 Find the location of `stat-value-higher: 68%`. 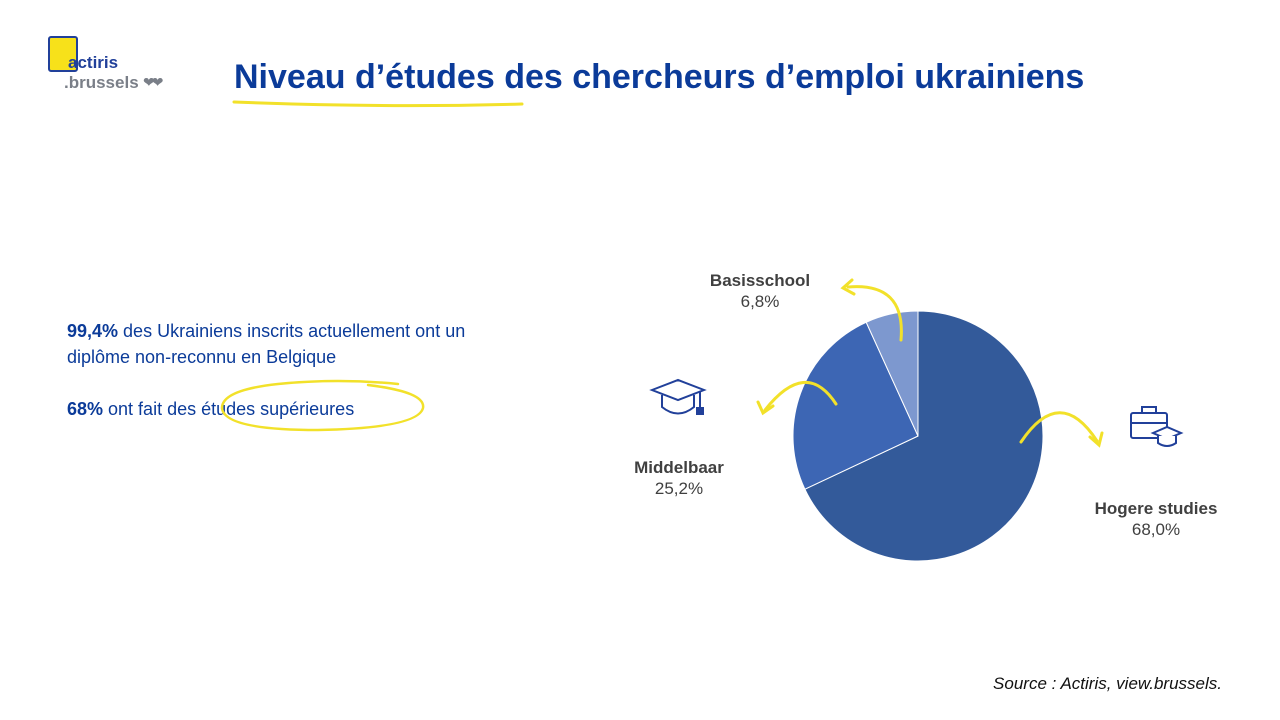

stat-value-higher: 68% is located at coordinates (85, 409).